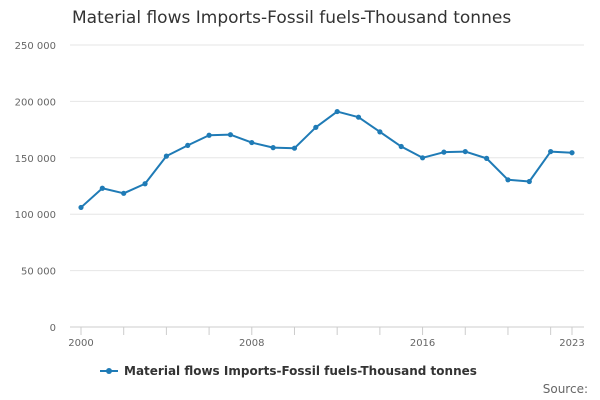 This screenshot has width=600, height=400. Describe the element at coordinates (571, 343) in the screenshot. I see `x-tick-label: 2023` at that location.